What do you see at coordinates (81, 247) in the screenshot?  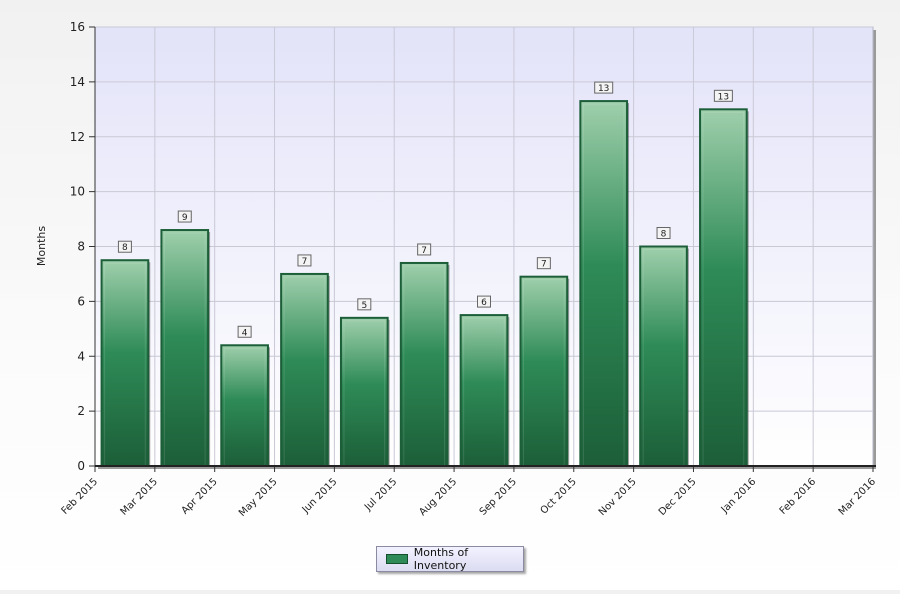 I see `y-tick-label: 8` at bounding box center [81, 247].